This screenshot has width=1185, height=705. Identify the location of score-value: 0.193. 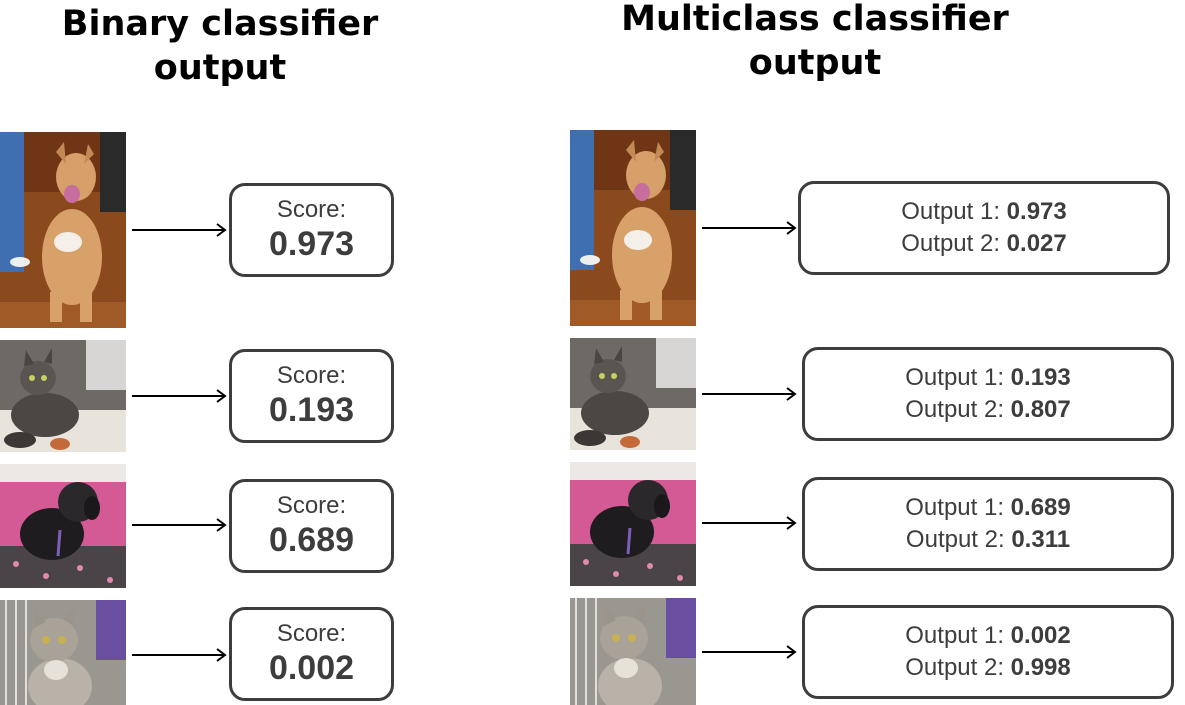
(311, 410).